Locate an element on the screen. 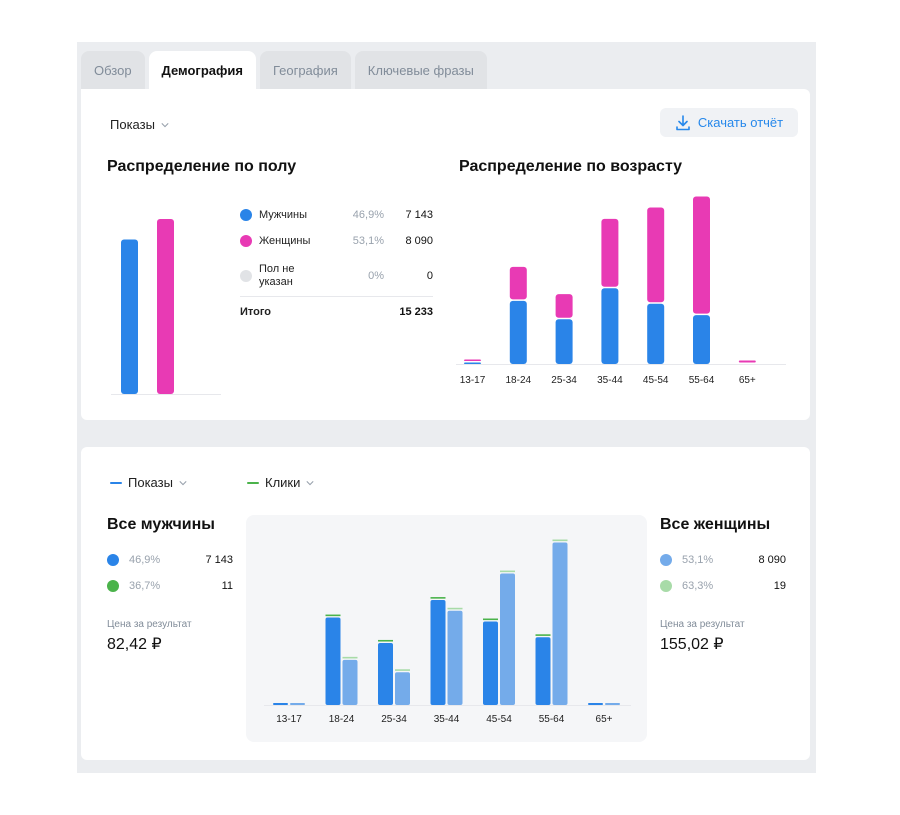 The width and height of the screenshot is (900, 815). women-clicks-pct: 63,3% is located at coordinates (698, 586).